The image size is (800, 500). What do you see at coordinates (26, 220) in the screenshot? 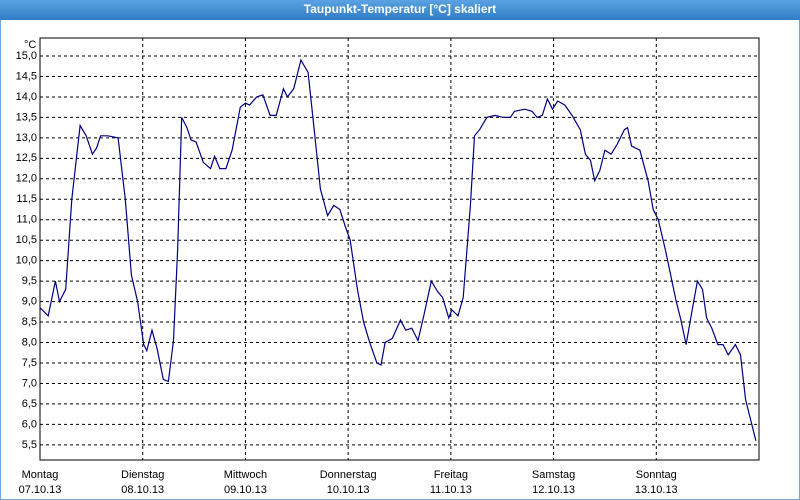
I see `y-tick-label: 11,0` at bounding box center [26, 220].